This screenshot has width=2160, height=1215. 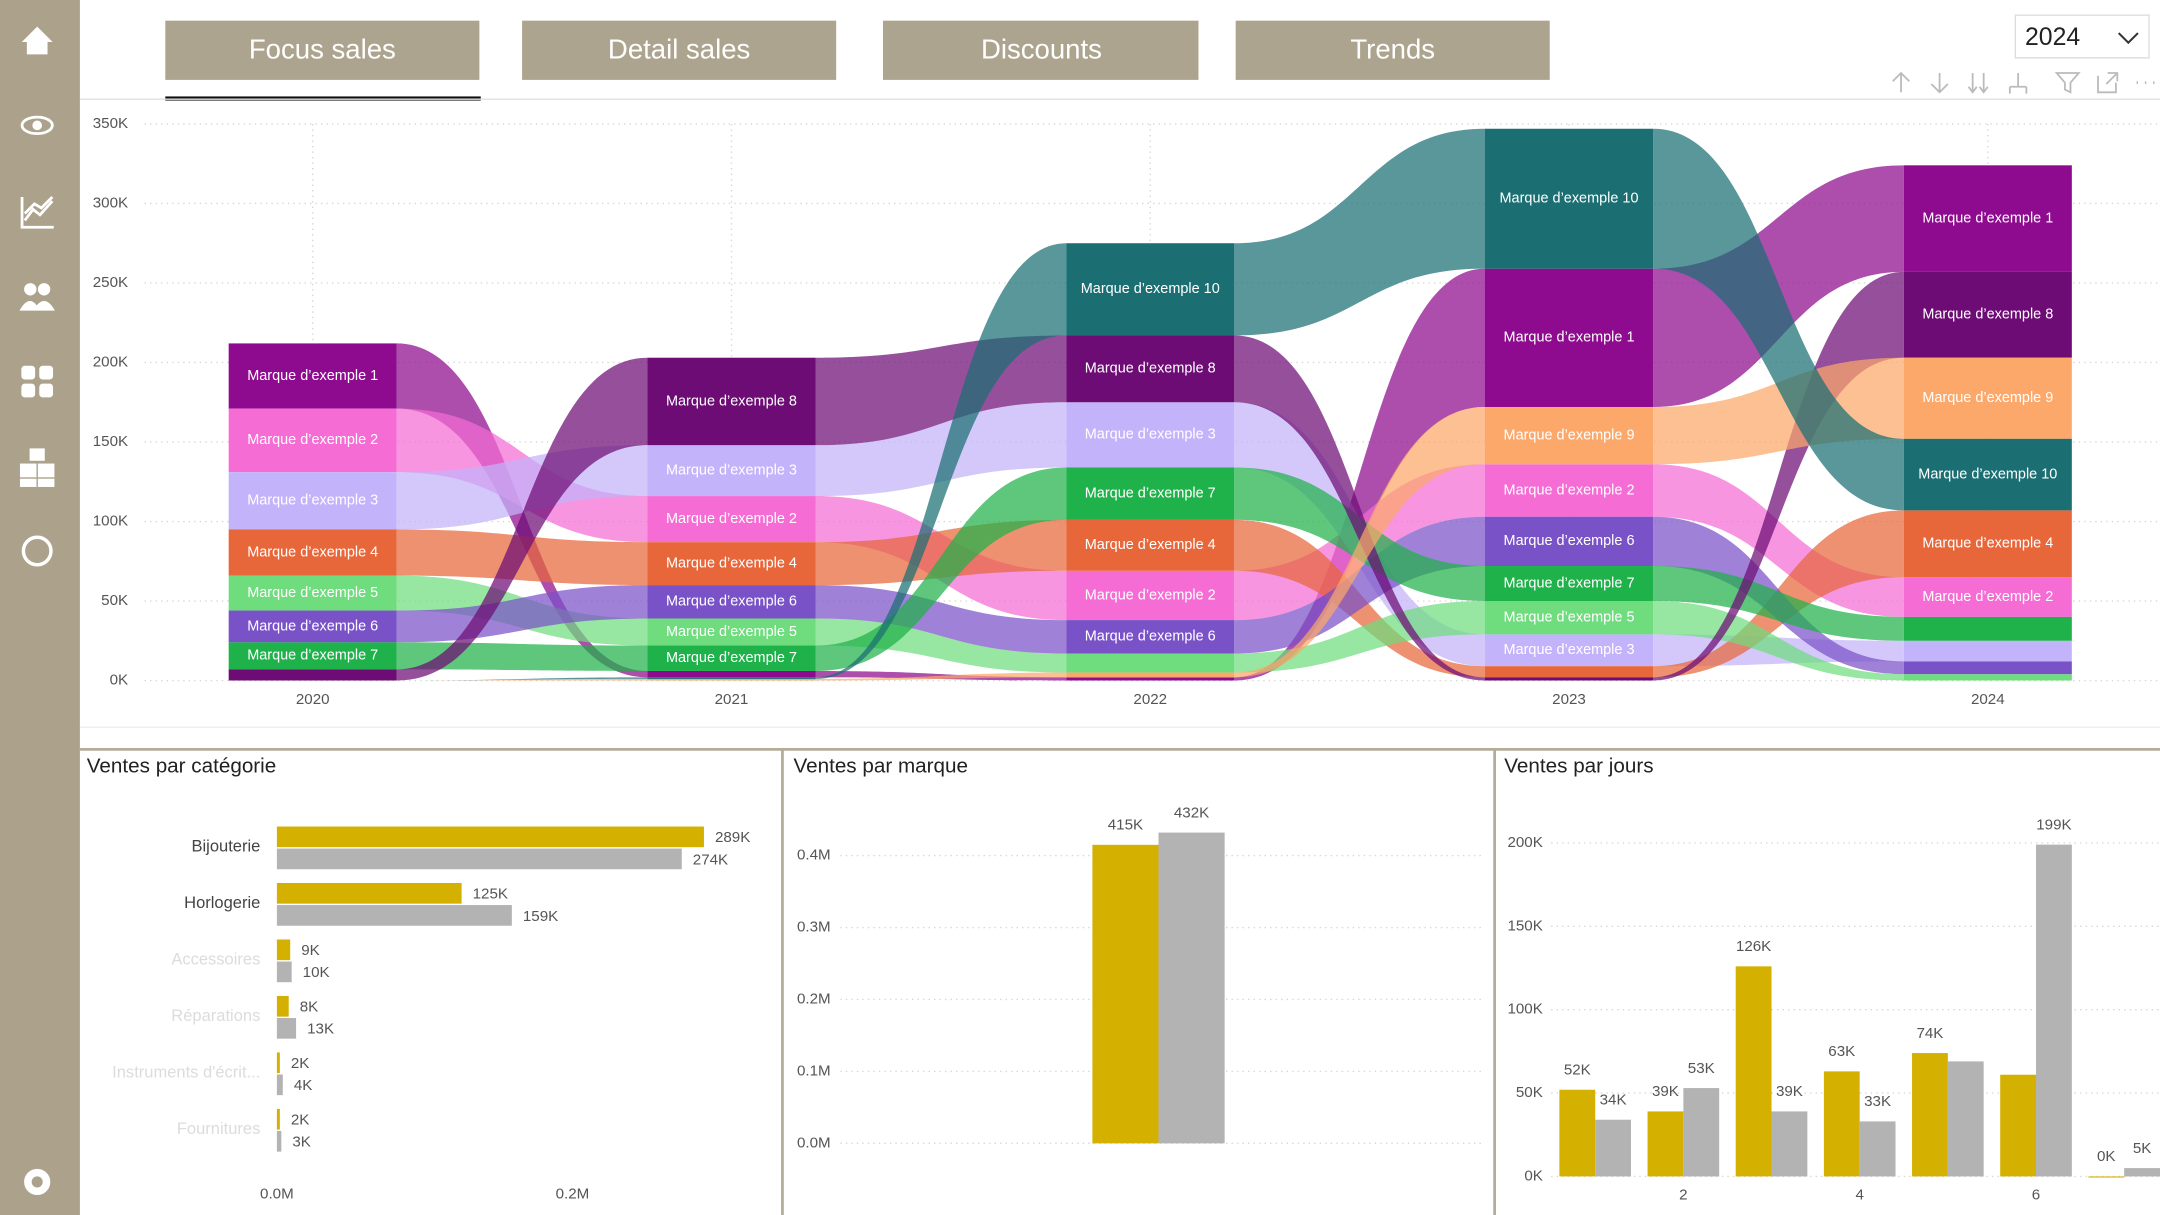 I want to click on tab-label: Focus sales, so click(x=322, y=48).